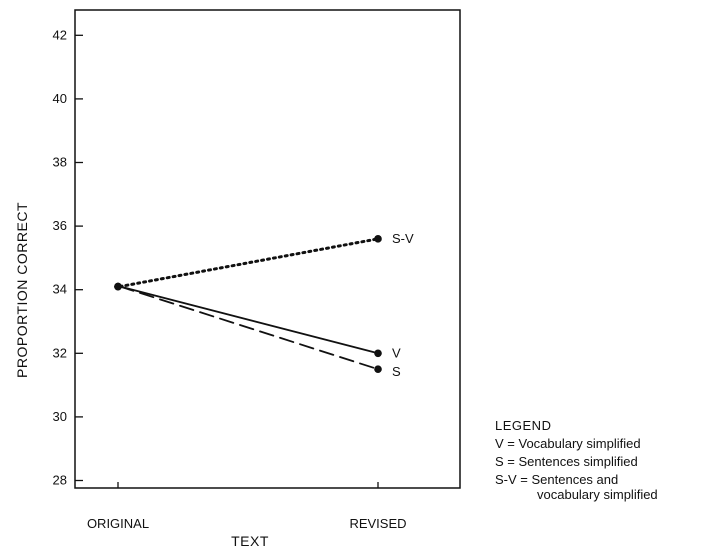  Describe the element at coordinates (377, 523) in the screenshot. I see `x-tick-label: REVISED` at that location.